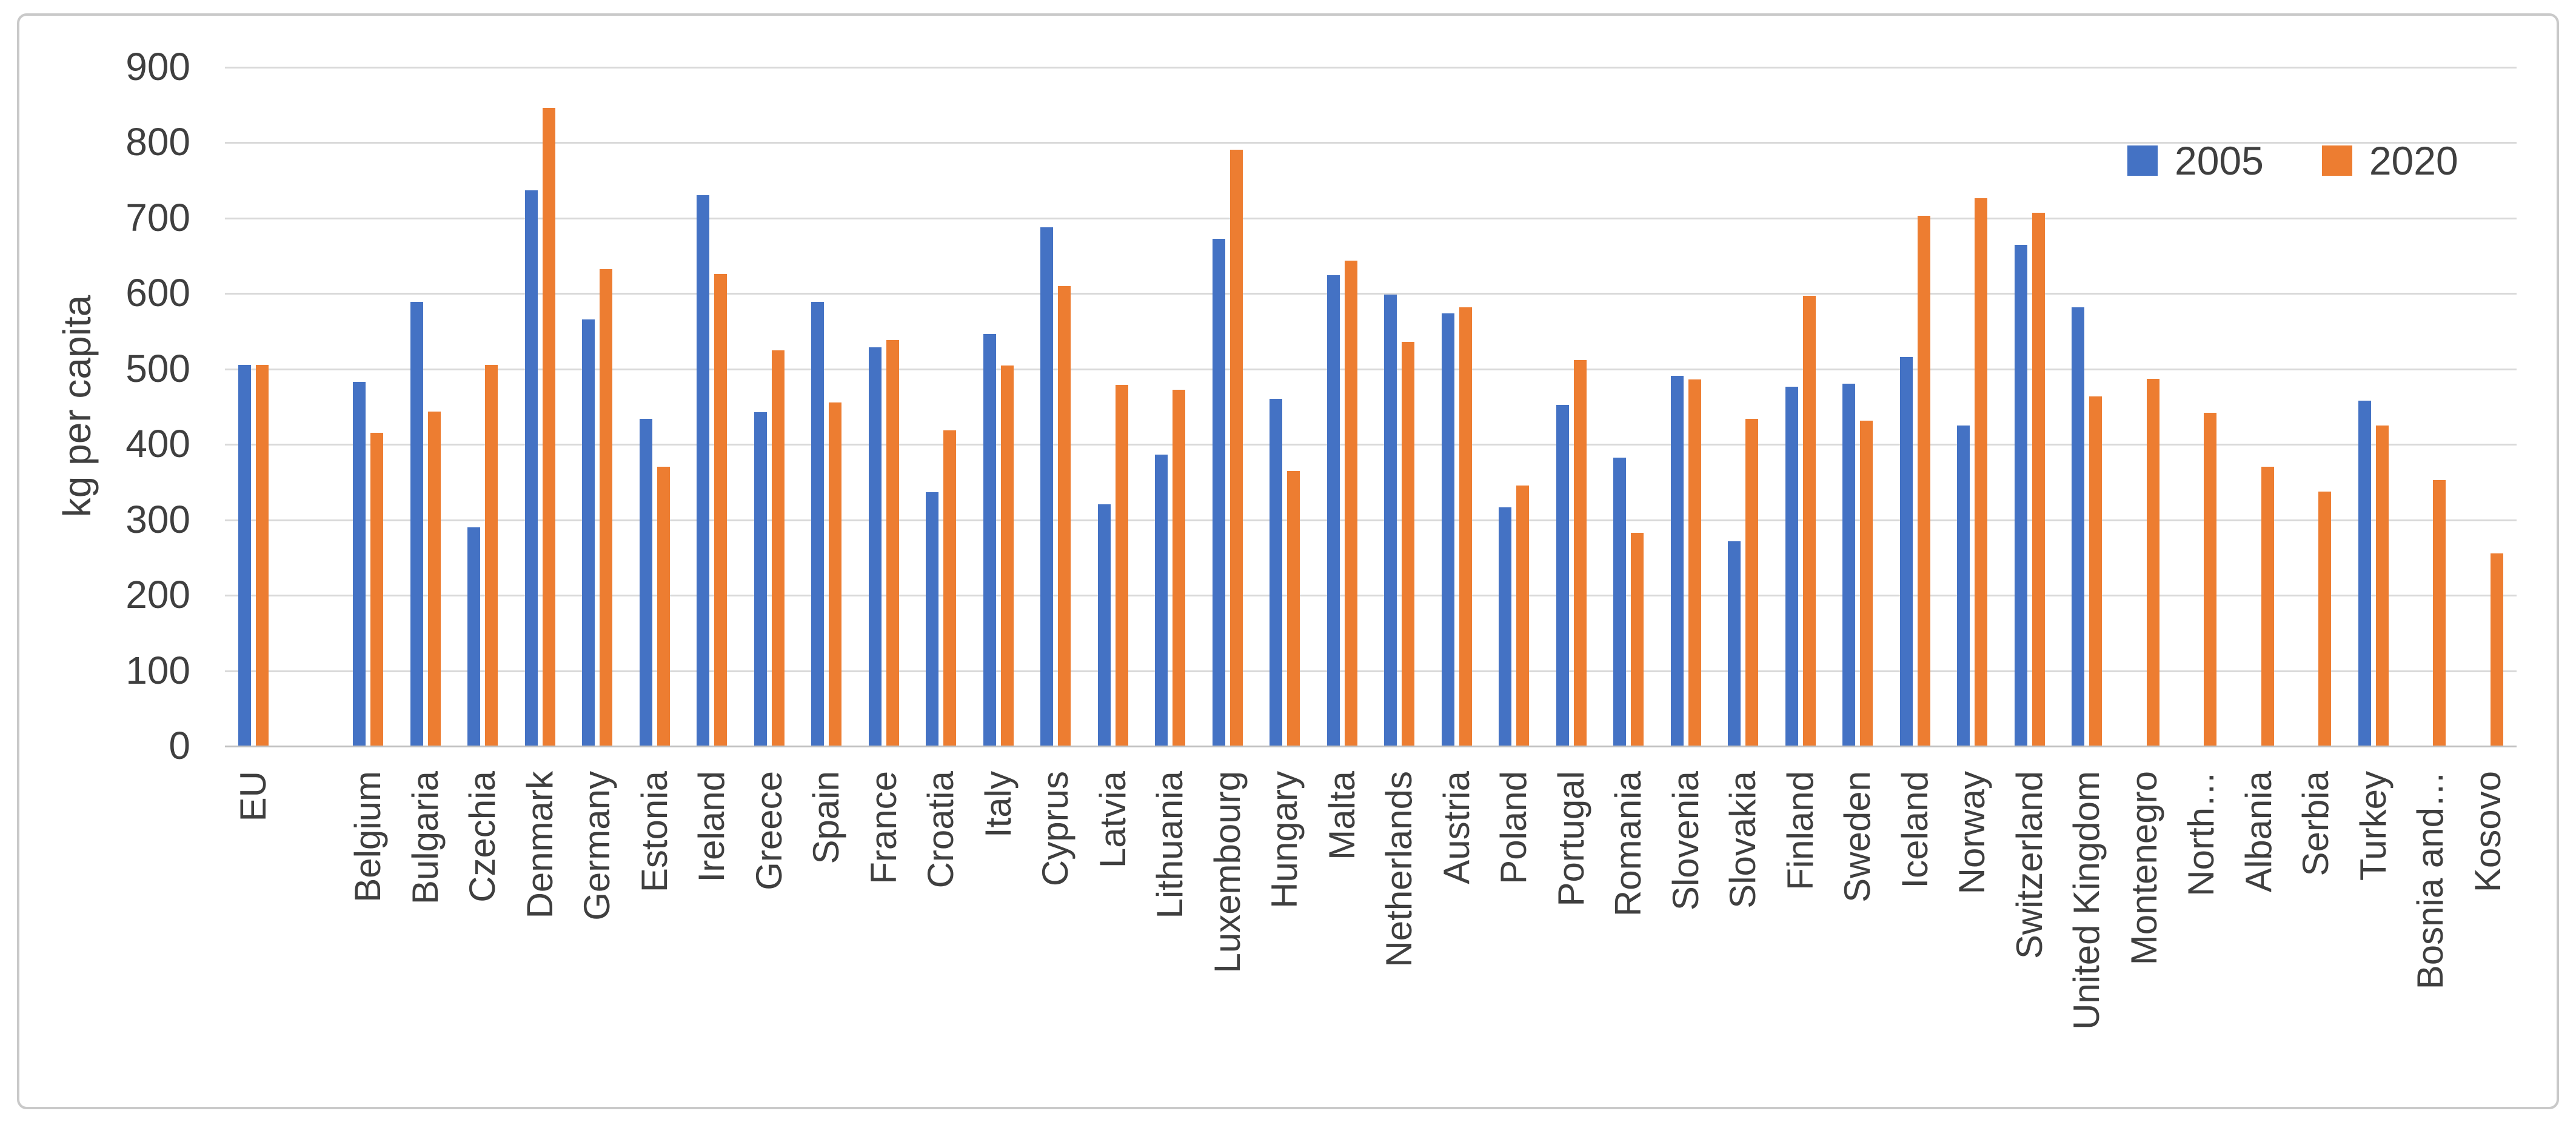 The image size is (2576, 1125). What do you see at coordinates (1276, 572) in the screenshot?
I see `bar-2005-Hungary` at bounding box center [1276, 572].